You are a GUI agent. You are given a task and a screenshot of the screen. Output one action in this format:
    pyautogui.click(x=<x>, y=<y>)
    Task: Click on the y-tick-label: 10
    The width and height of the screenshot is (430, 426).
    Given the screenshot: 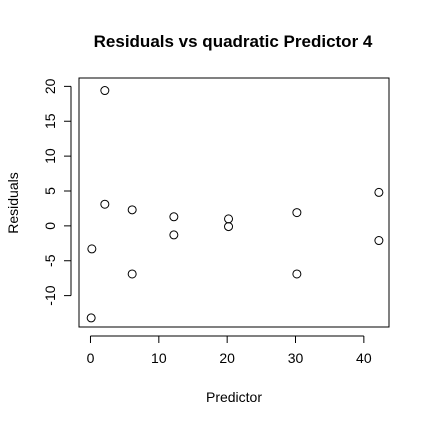 What is the action you would take?
    pyautogui.click(x=50, y=156)
    